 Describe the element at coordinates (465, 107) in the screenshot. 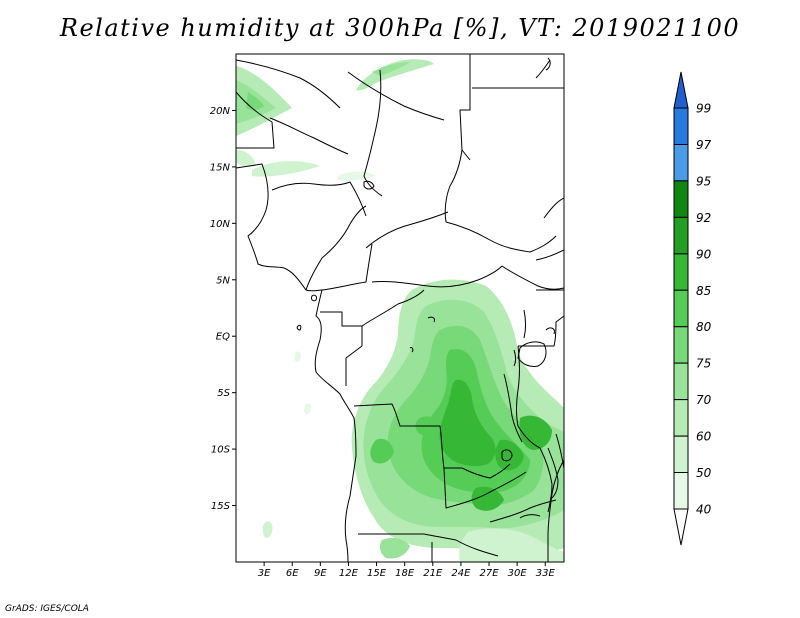

I see `border-libya-egypt` at that location.